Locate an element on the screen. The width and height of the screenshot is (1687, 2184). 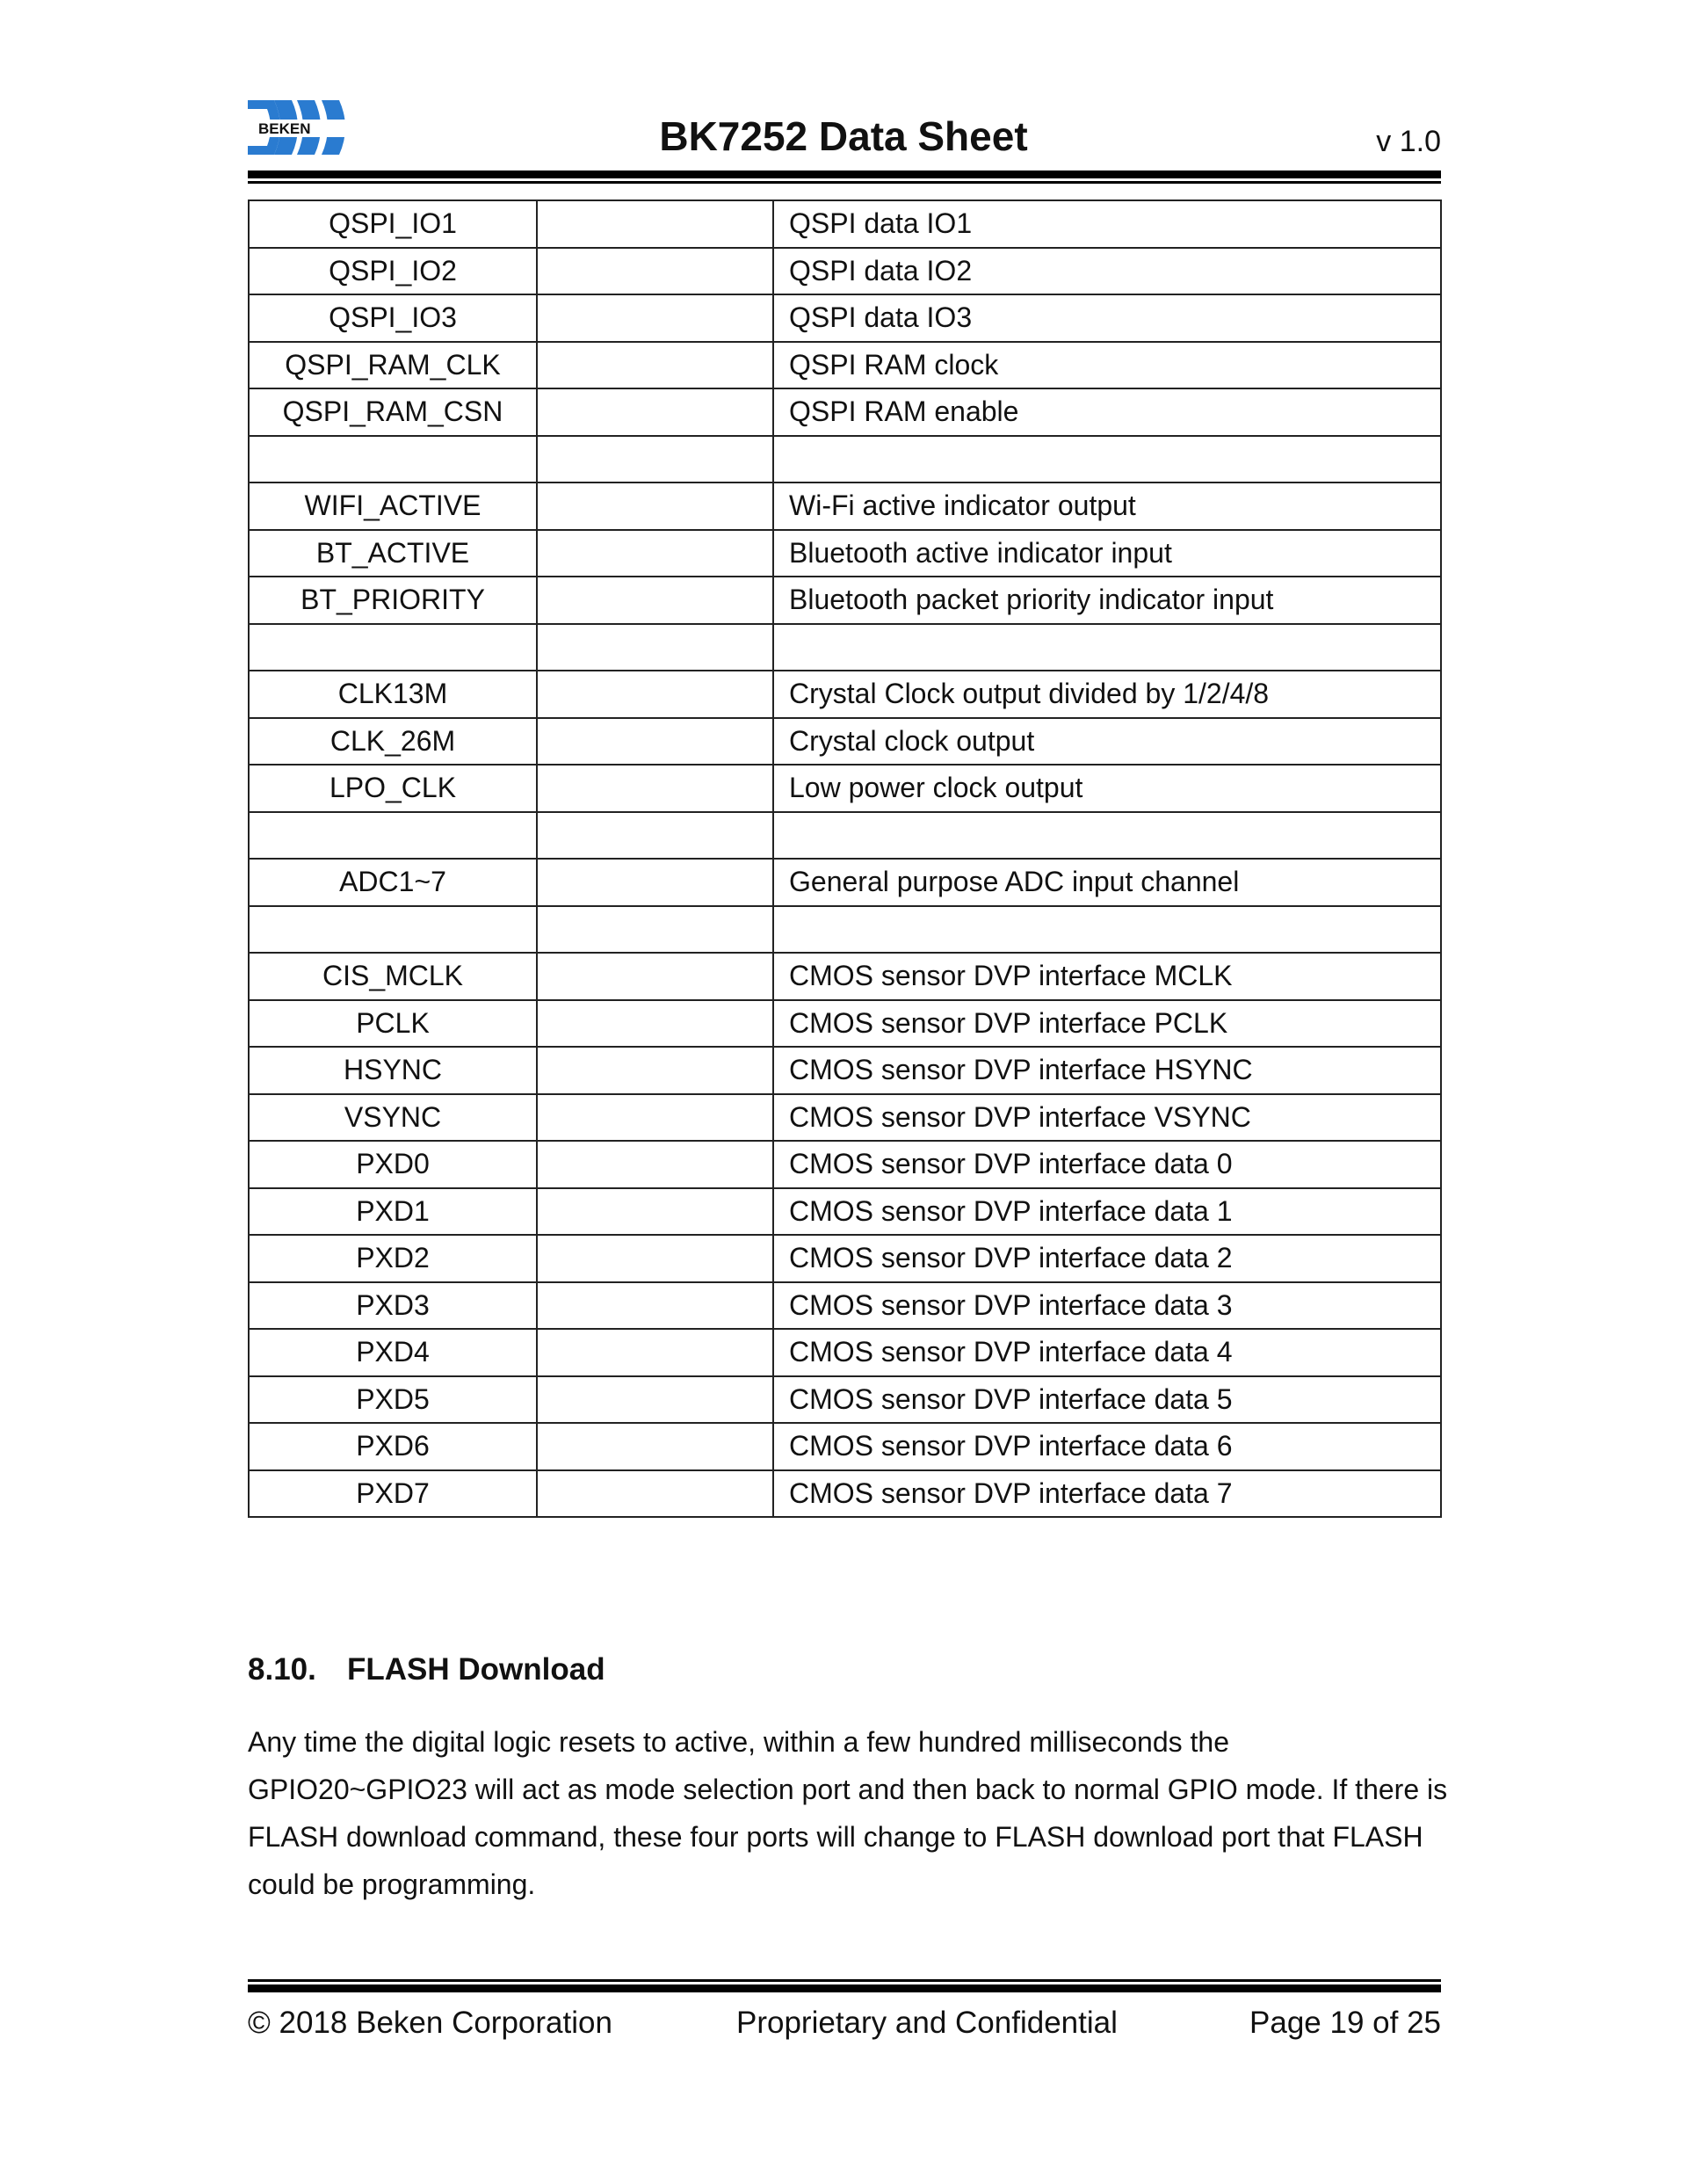
pin-name-cell: PXD6 is located at coordinates (393, 1446).